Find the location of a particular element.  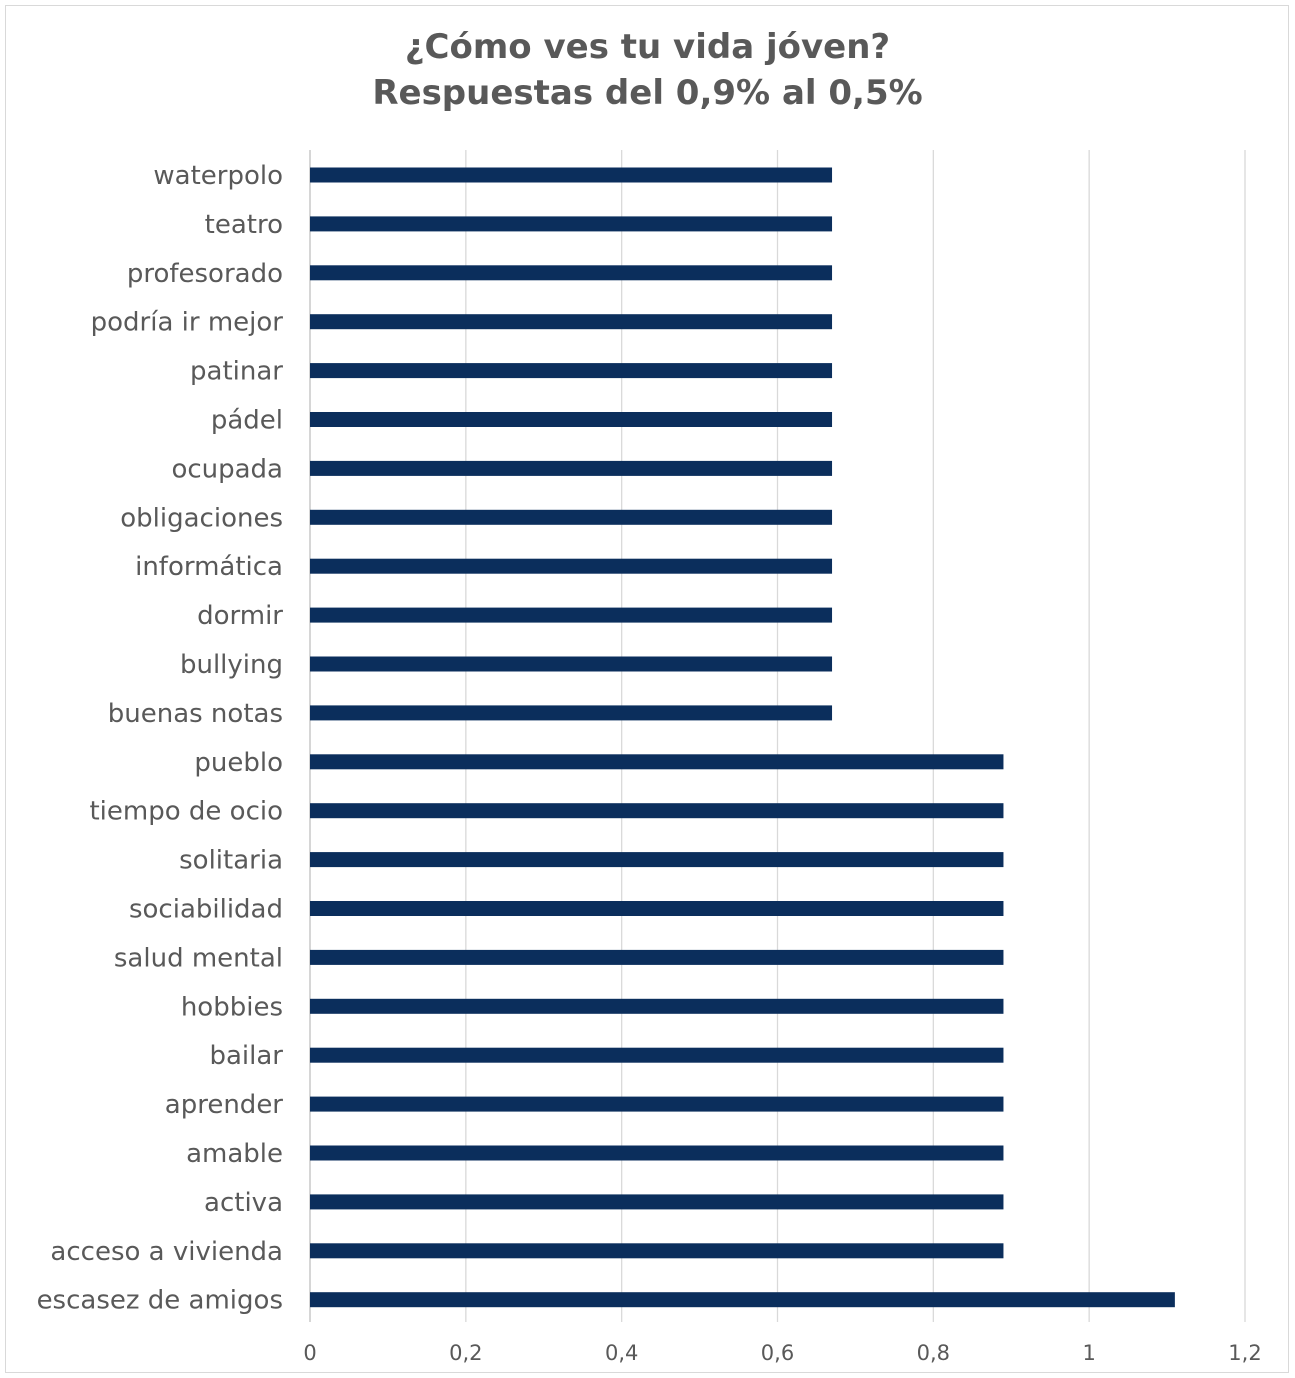

x-tick-labels: 0 0,2 0,4 0,6 0,8 1 1,2 is located at coordinates (782, 1353).